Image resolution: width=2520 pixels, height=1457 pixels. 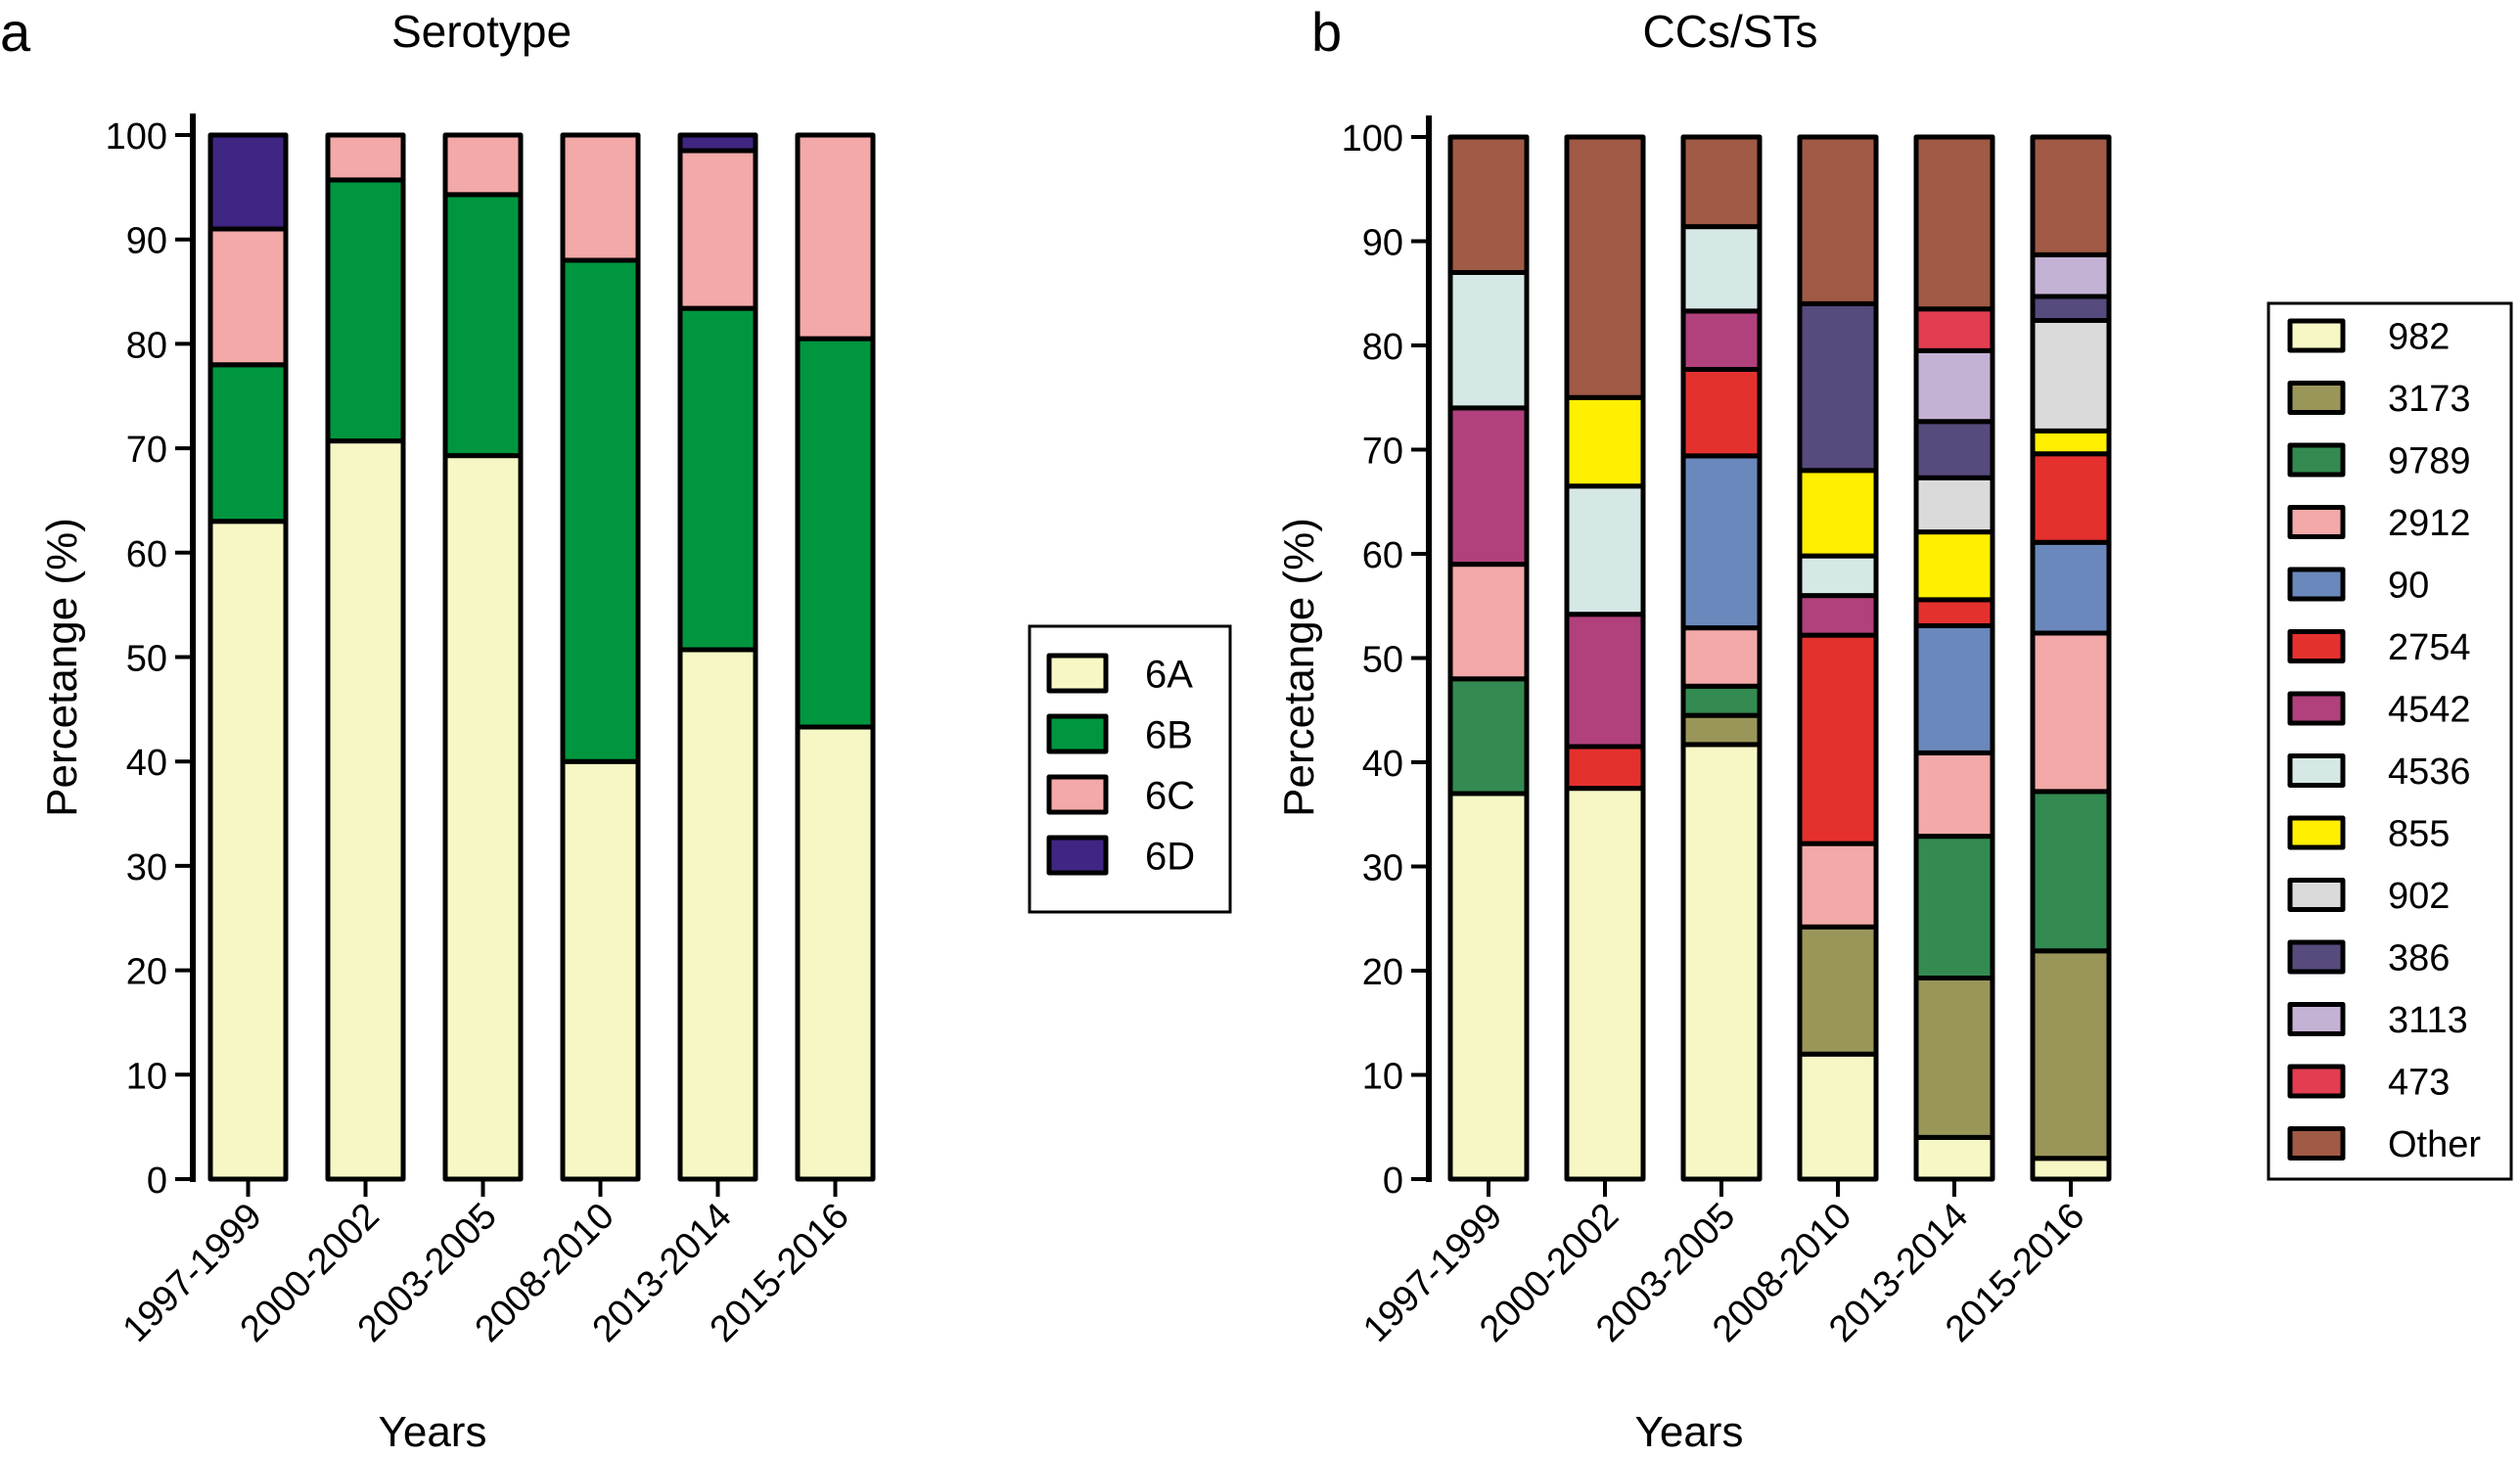 I want to click on panel-b-bar-segment-982-2000-2002, so click(x=1605, y=984).